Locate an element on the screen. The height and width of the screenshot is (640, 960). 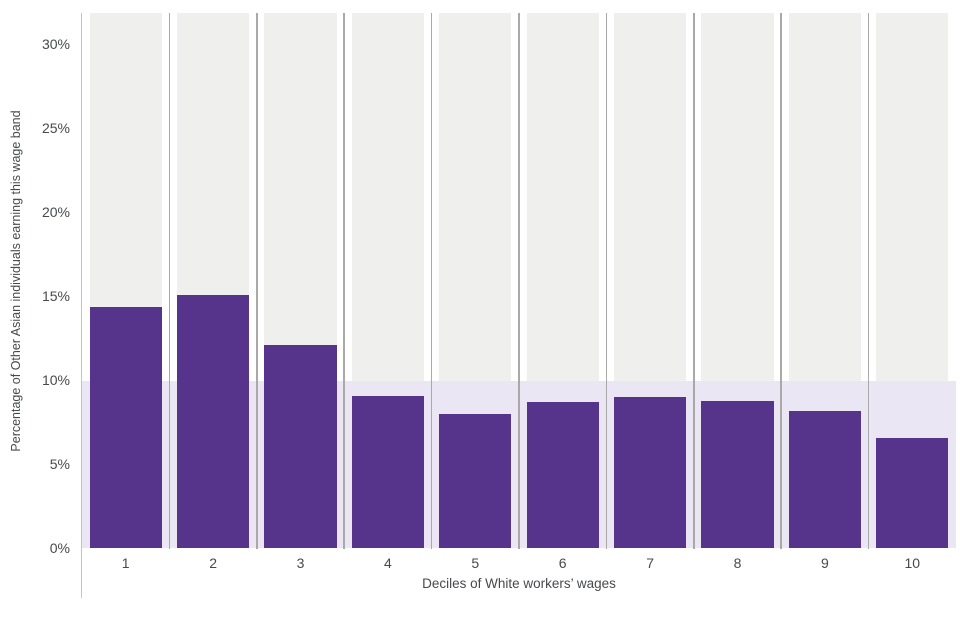
y-tick-label-15: 15% is located at coordinates (55, 295).